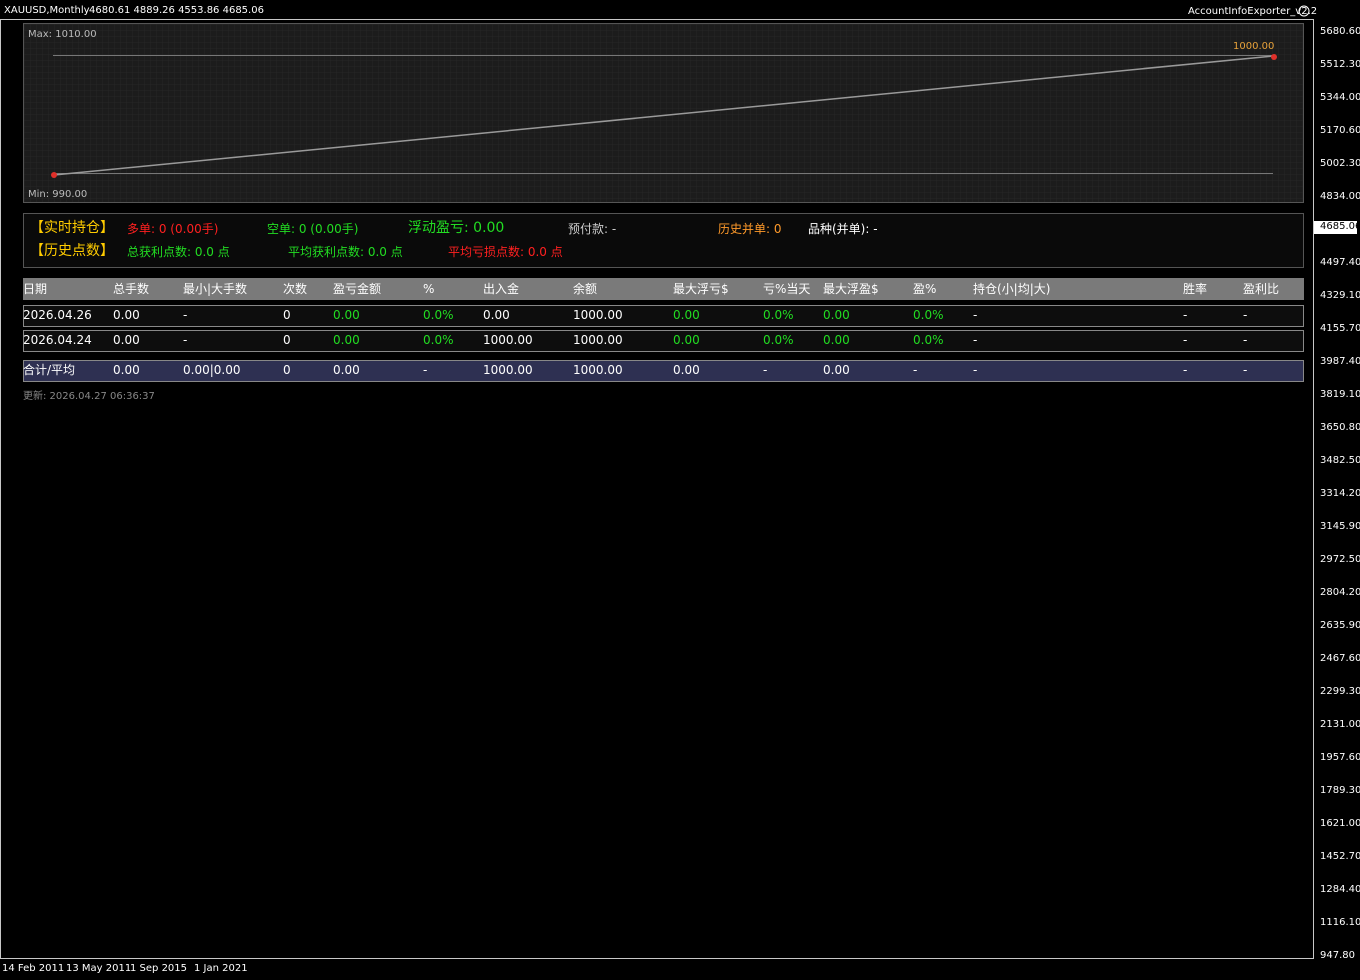 The height and width of the screenshot is (980, 1360). What do you see at coordinates (57, 315) in the screenshot?
I see `table-cell: 2026.04.26` at bounding box center [57, 315].